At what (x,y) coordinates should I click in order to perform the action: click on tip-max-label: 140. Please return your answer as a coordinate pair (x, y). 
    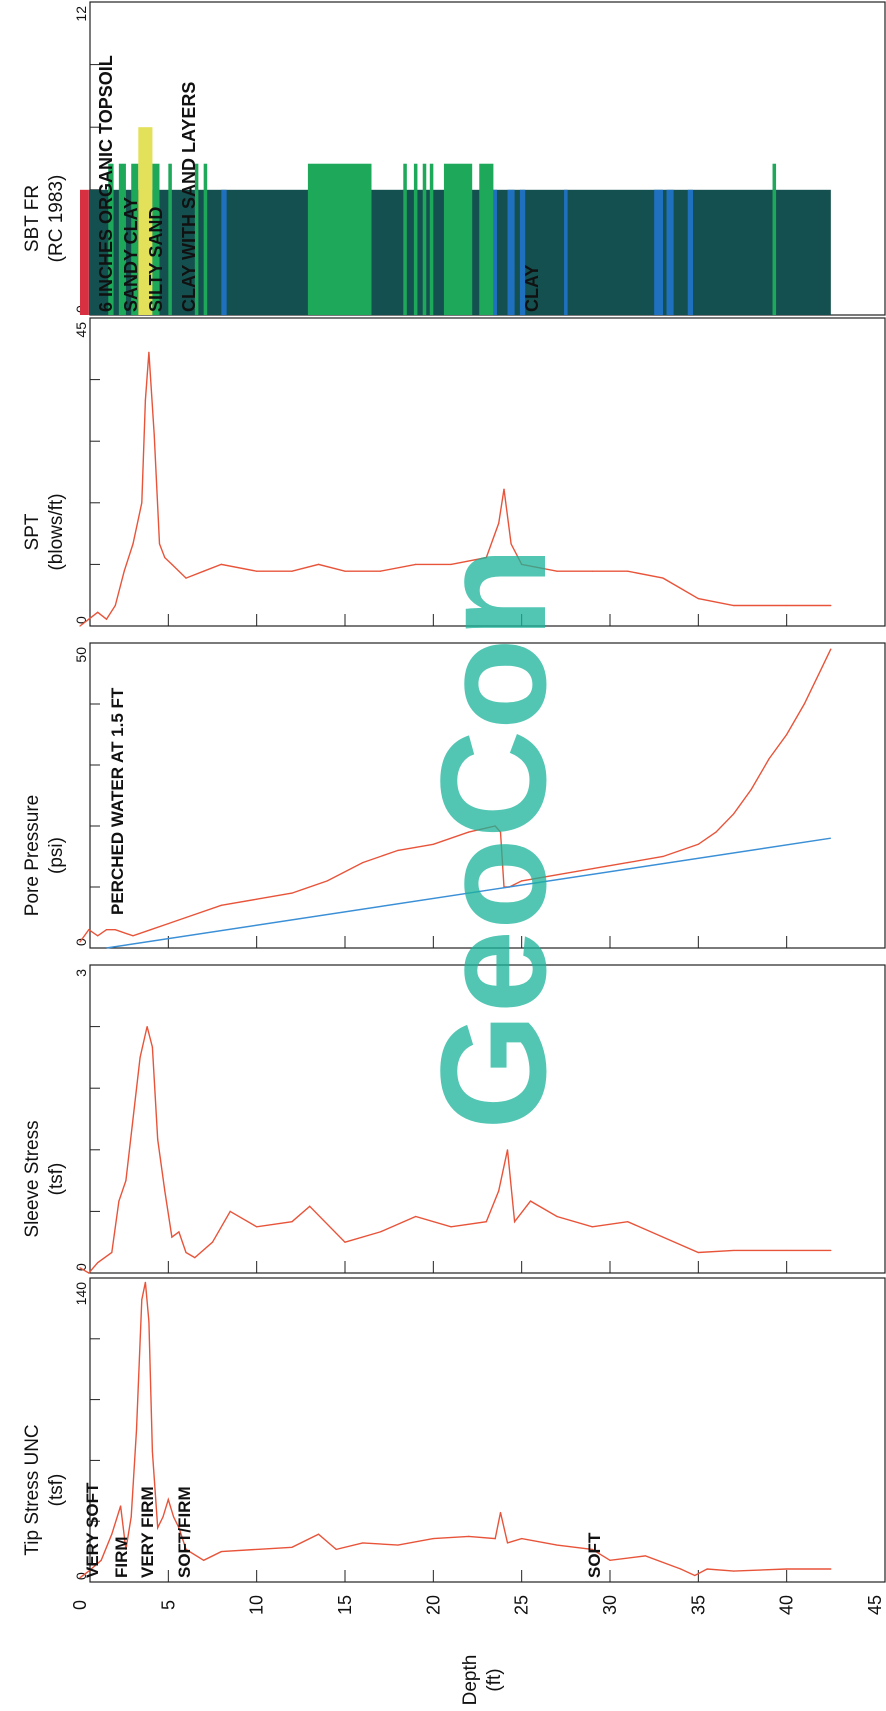
    Looking at the image, I should click on (81, 1294).